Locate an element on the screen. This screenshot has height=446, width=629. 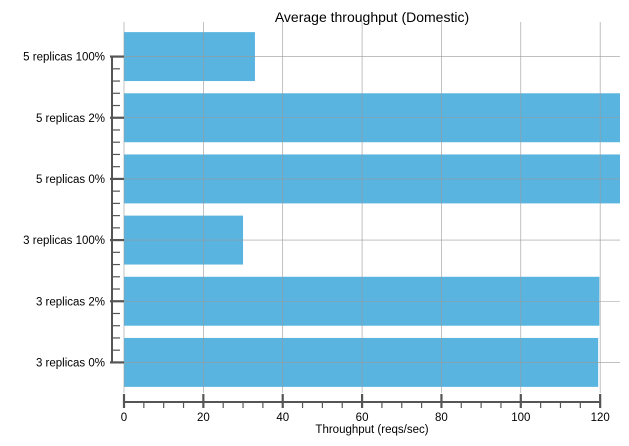
x-tick-label-3: 60 is located at coordinates (362, 418).